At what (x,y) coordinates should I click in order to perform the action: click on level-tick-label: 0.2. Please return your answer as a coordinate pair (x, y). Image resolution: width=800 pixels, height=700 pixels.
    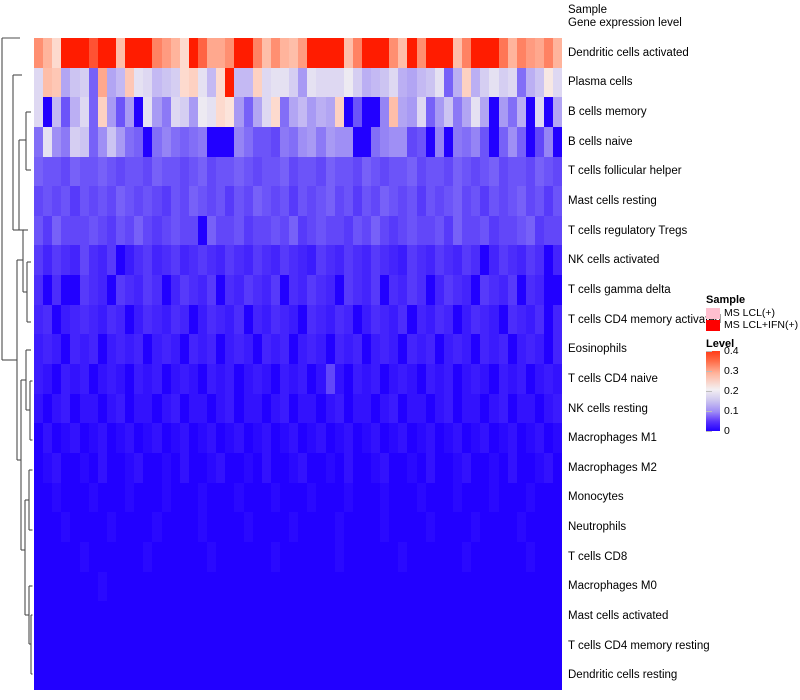
    Looking at the image, I should click on (731, 391).